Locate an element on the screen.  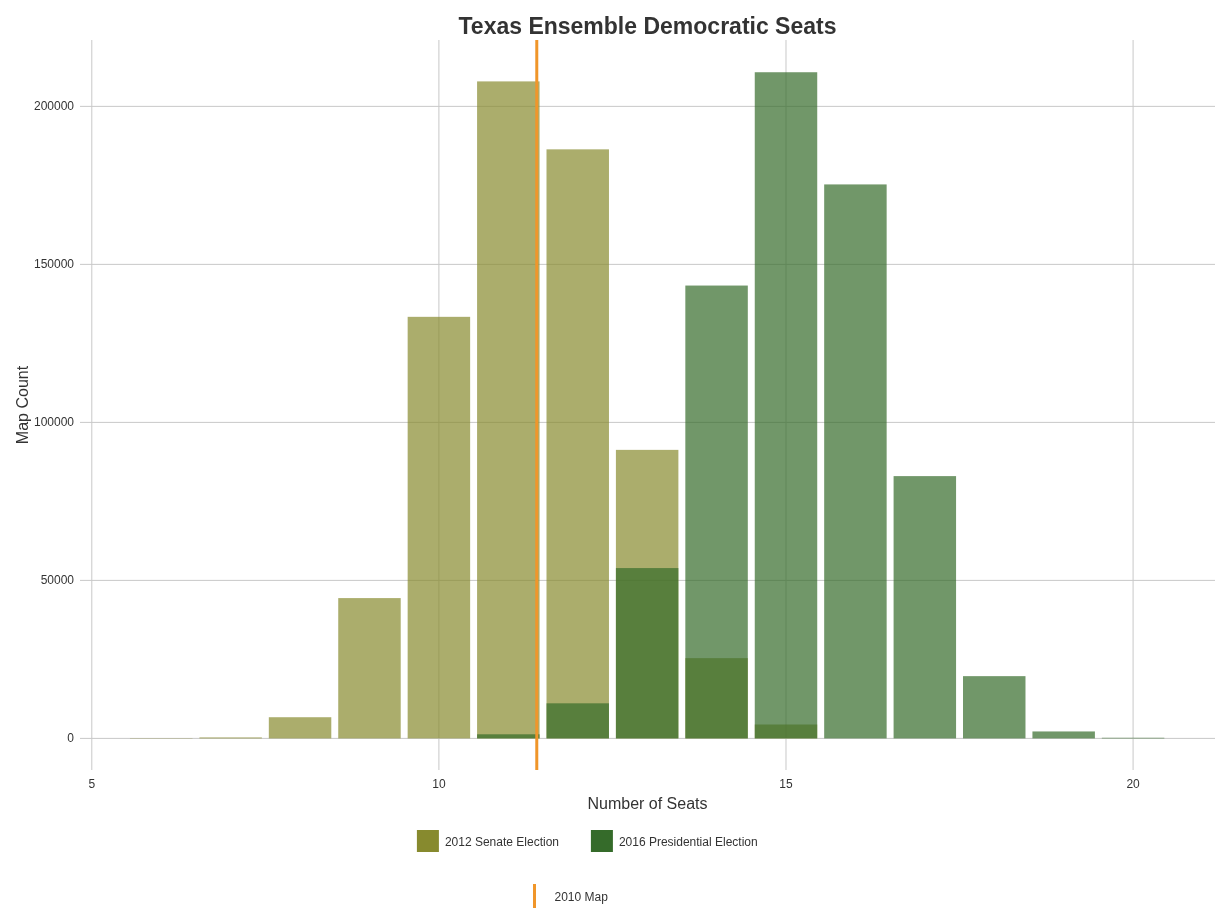
chart-title: Texas Ensemble Democratic Seats is located at coordinates (647, 26).